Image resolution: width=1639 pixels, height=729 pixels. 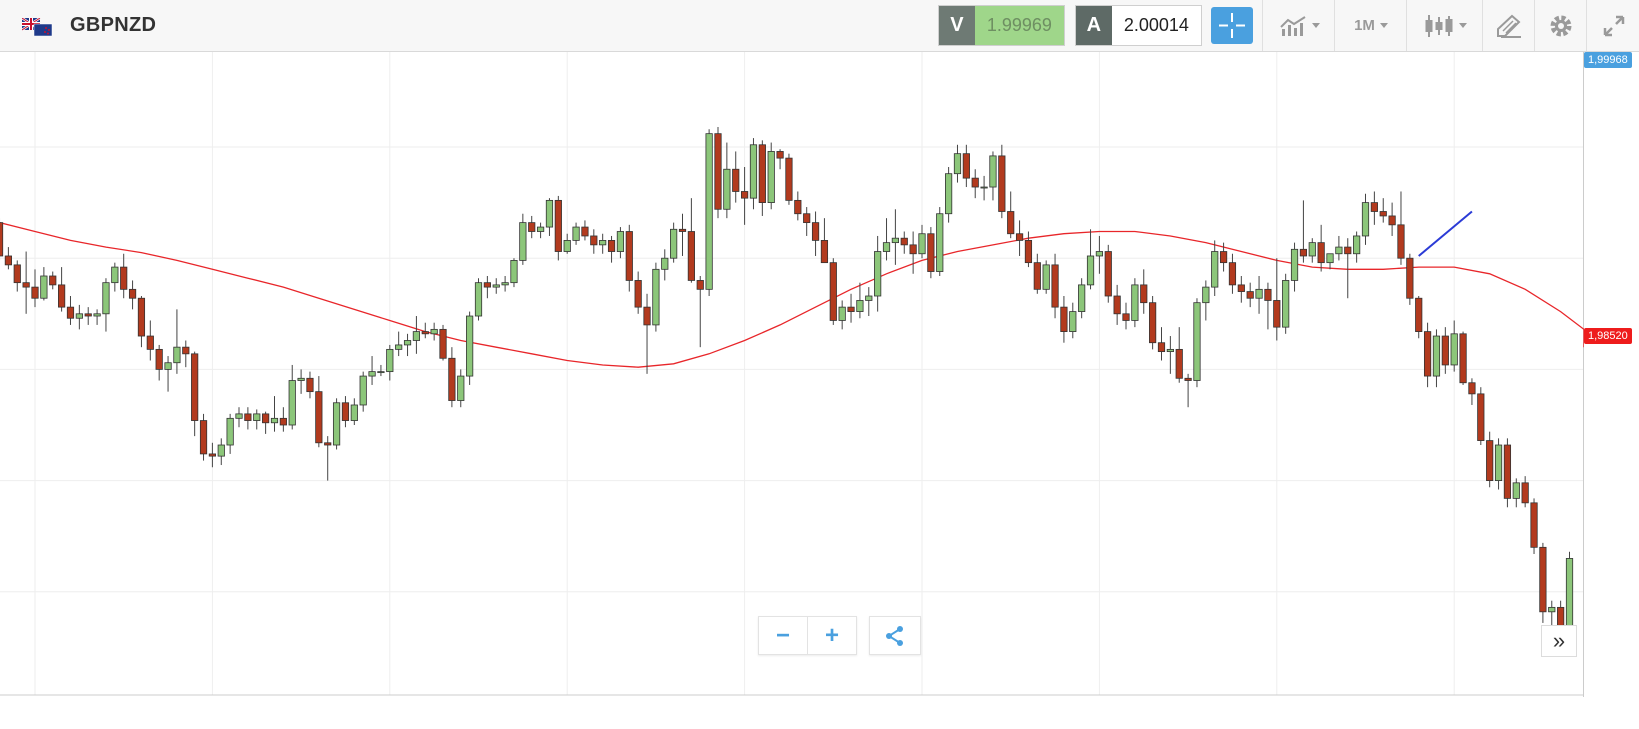 What do you see at coordinates (782, 635) in the screenshot?
I see `zoom-out-button: −` at bounding box center [782, 635].